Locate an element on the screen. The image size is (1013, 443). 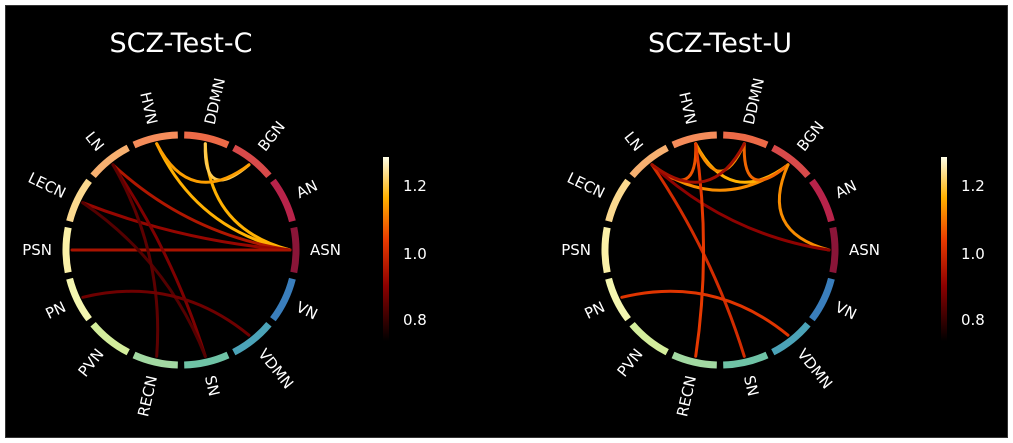
colorbar-left: 1.2 1.0 0.8 is located at coordinates (405, 249).